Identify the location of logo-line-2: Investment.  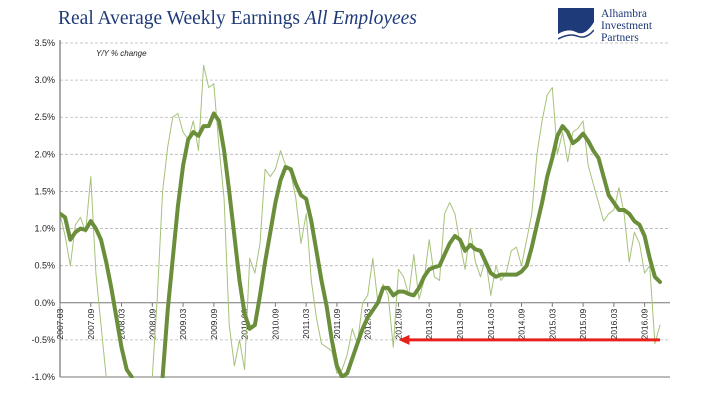
(627, 26).